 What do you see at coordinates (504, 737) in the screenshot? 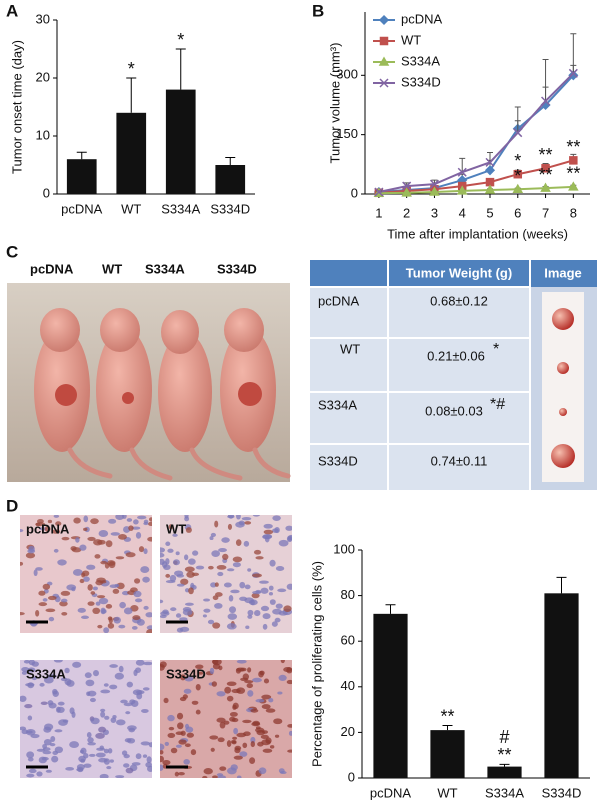
I see `significance: #` at bounding box center [504, 737].